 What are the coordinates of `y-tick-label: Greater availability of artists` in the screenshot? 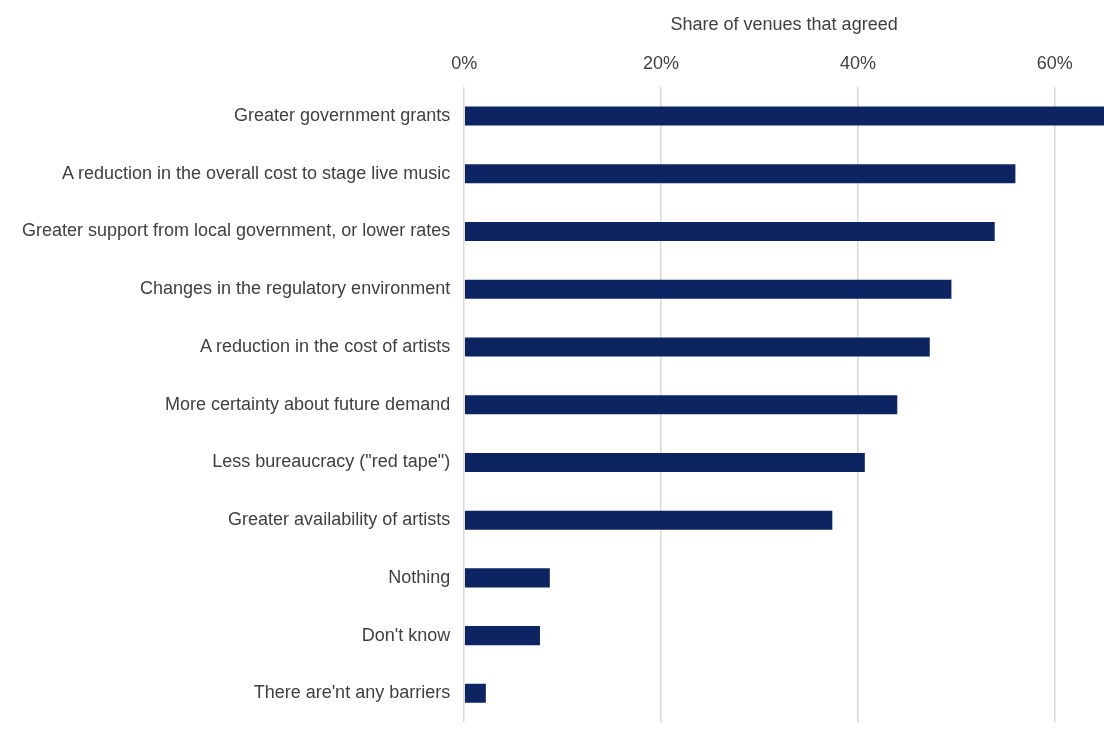 It's located at (339, 519).